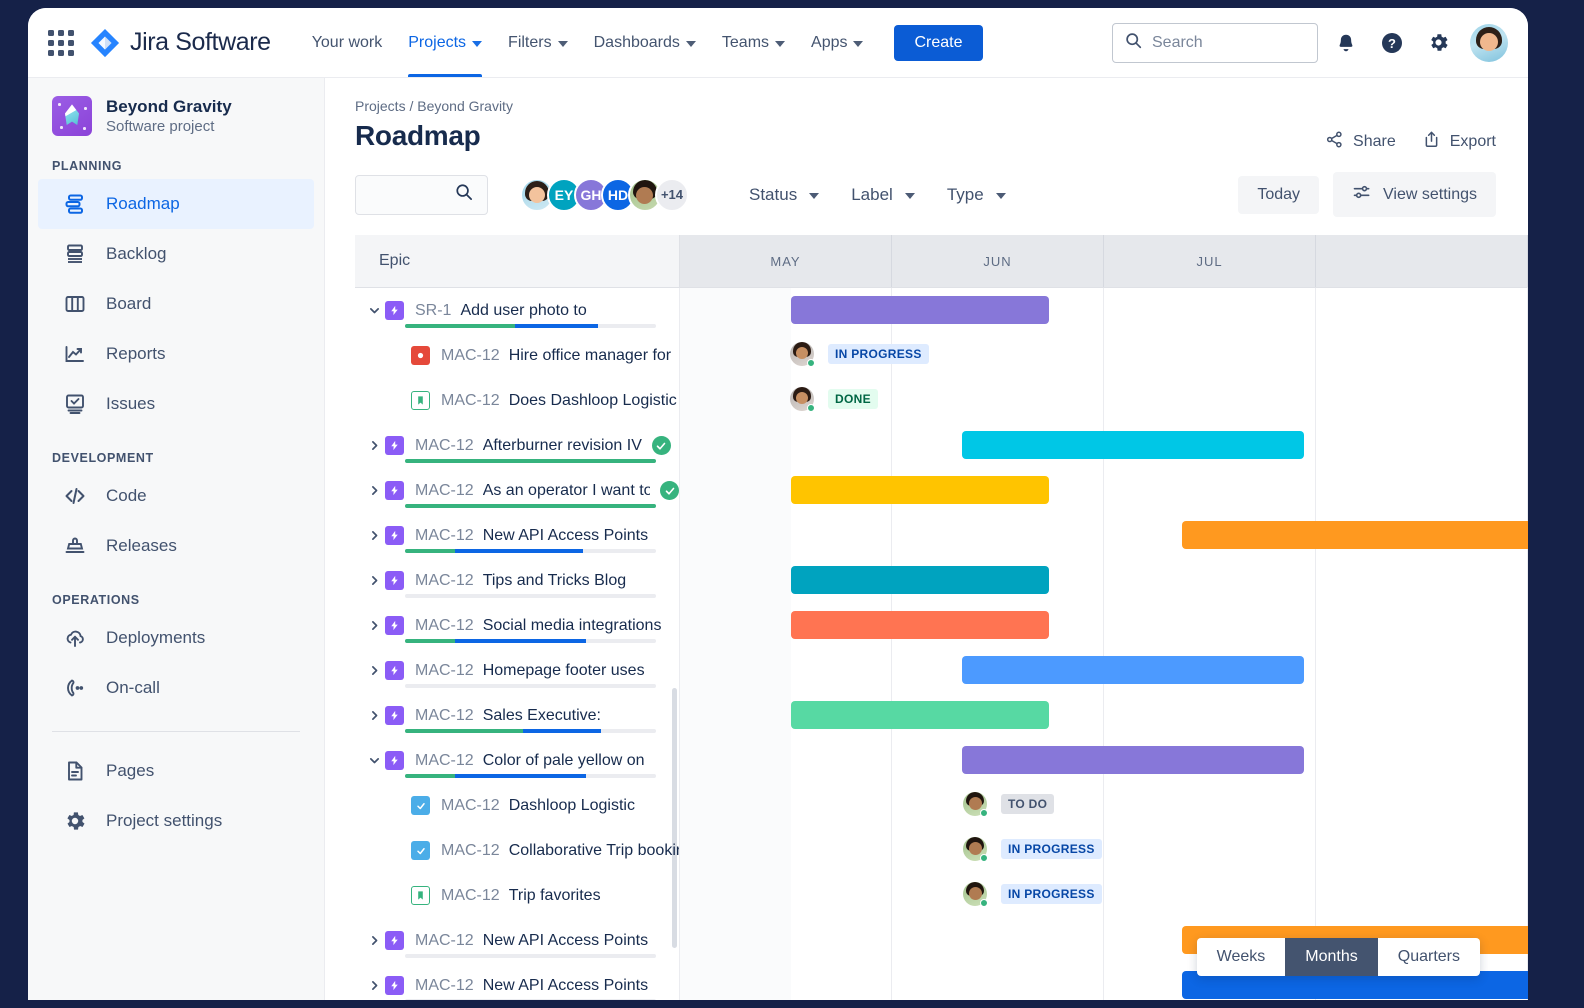 The image size is (1584, 1008). Describe the element at coordinates (1241, 956) in the screenshot. I see `scale-weeks: Weeks` at that location.